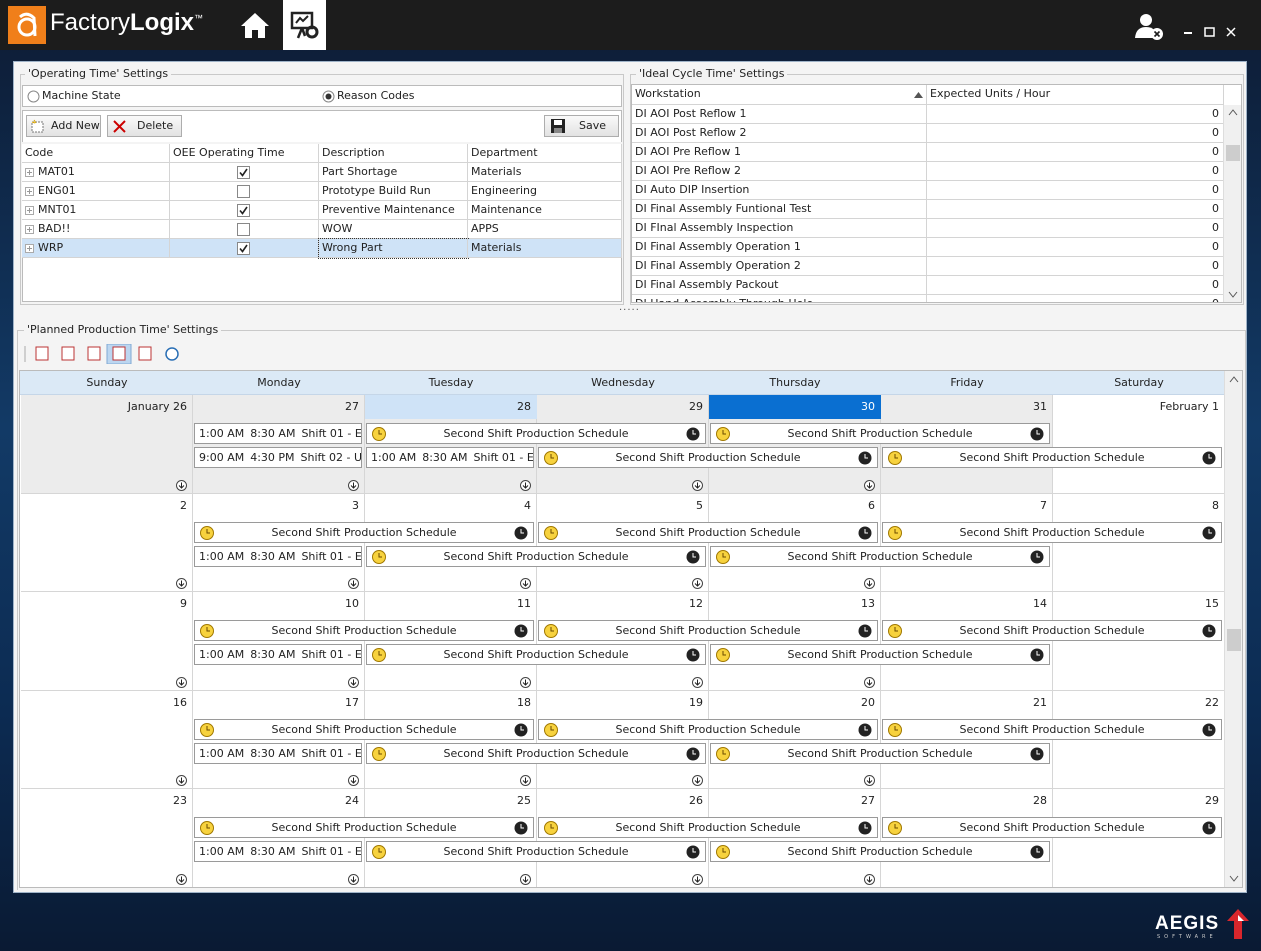  I want to click on date-label: 7, so click(1043, 505).